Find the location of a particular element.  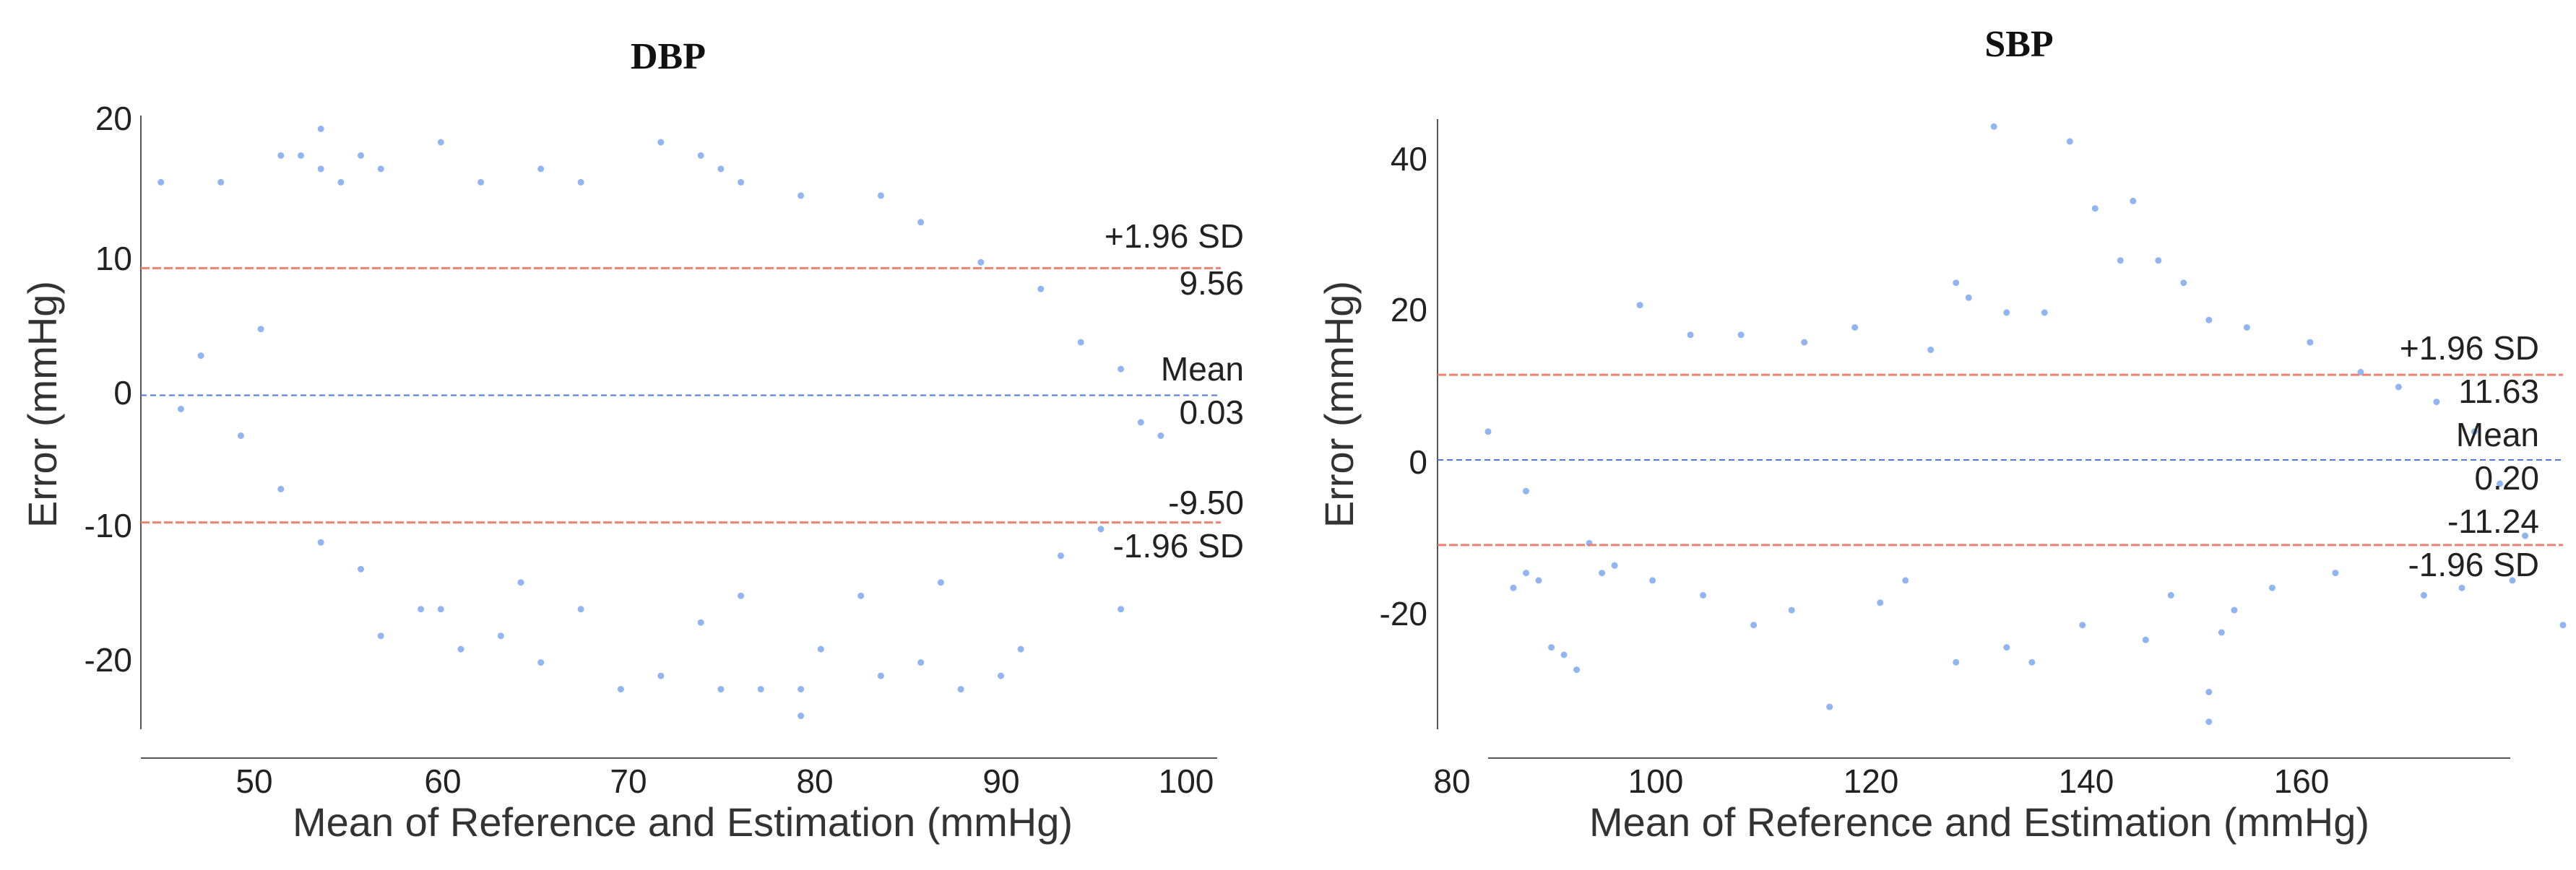

dbp-upper-loa-value: 9.56 is located at coordinates (1211, 283).